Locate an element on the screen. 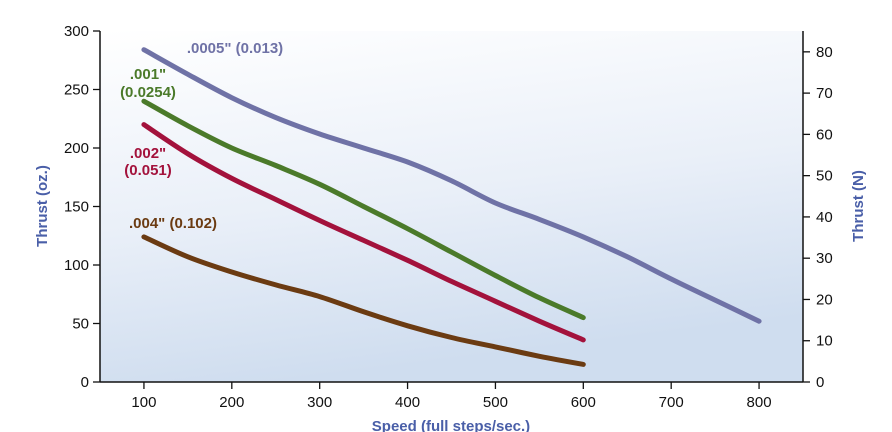 Image resolution: width=892 pixels, height=432 pixels. y-tick-label-right: 40 is located at coordinates (824, 217).